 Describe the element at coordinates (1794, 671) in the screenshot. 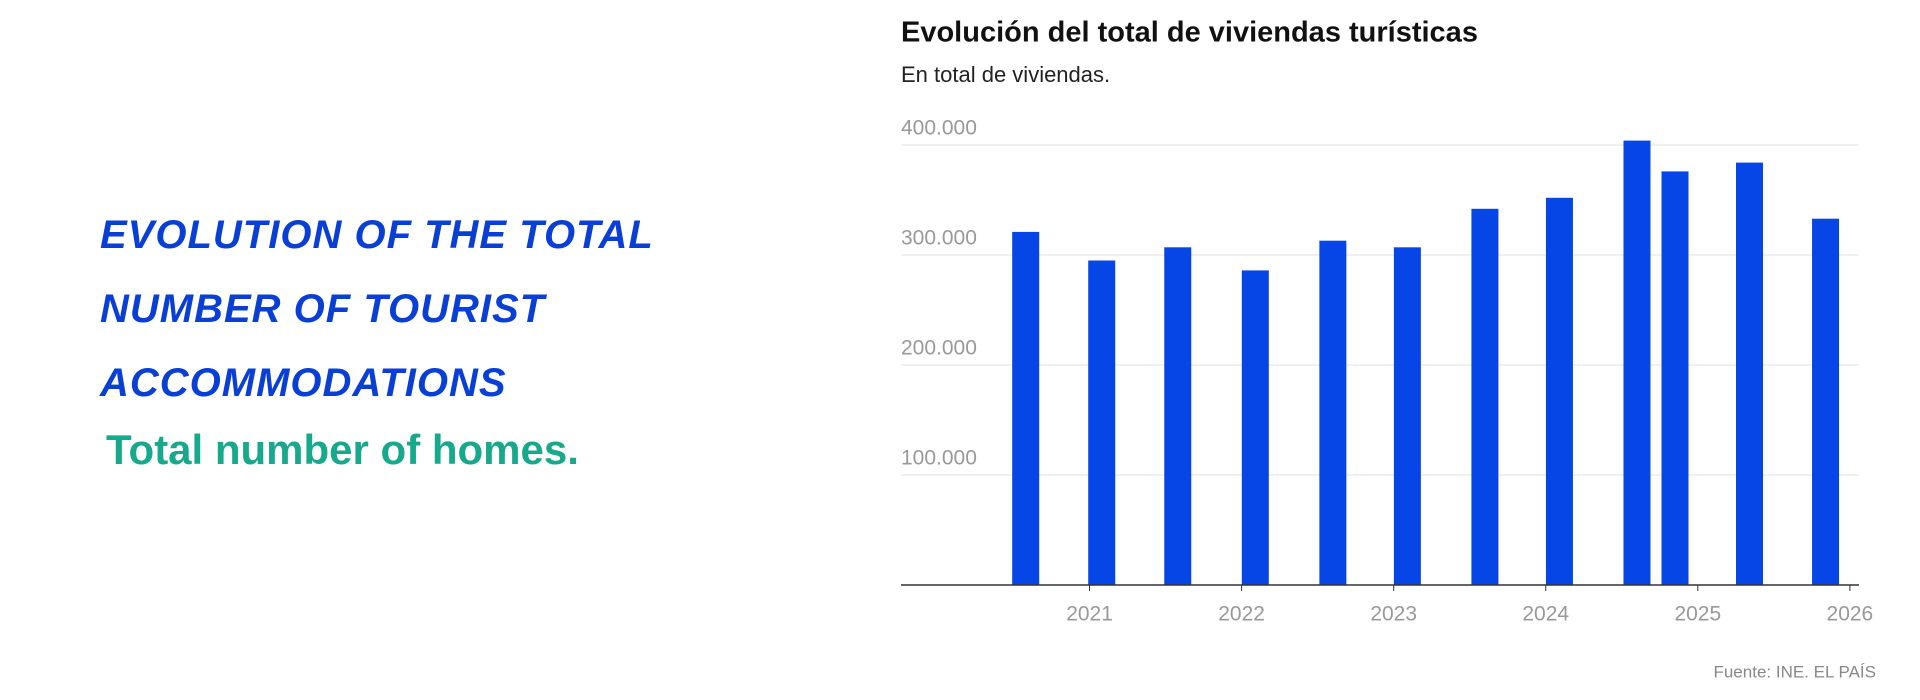

I see `source: Fuente: INE. EL PAÍS` at that location.